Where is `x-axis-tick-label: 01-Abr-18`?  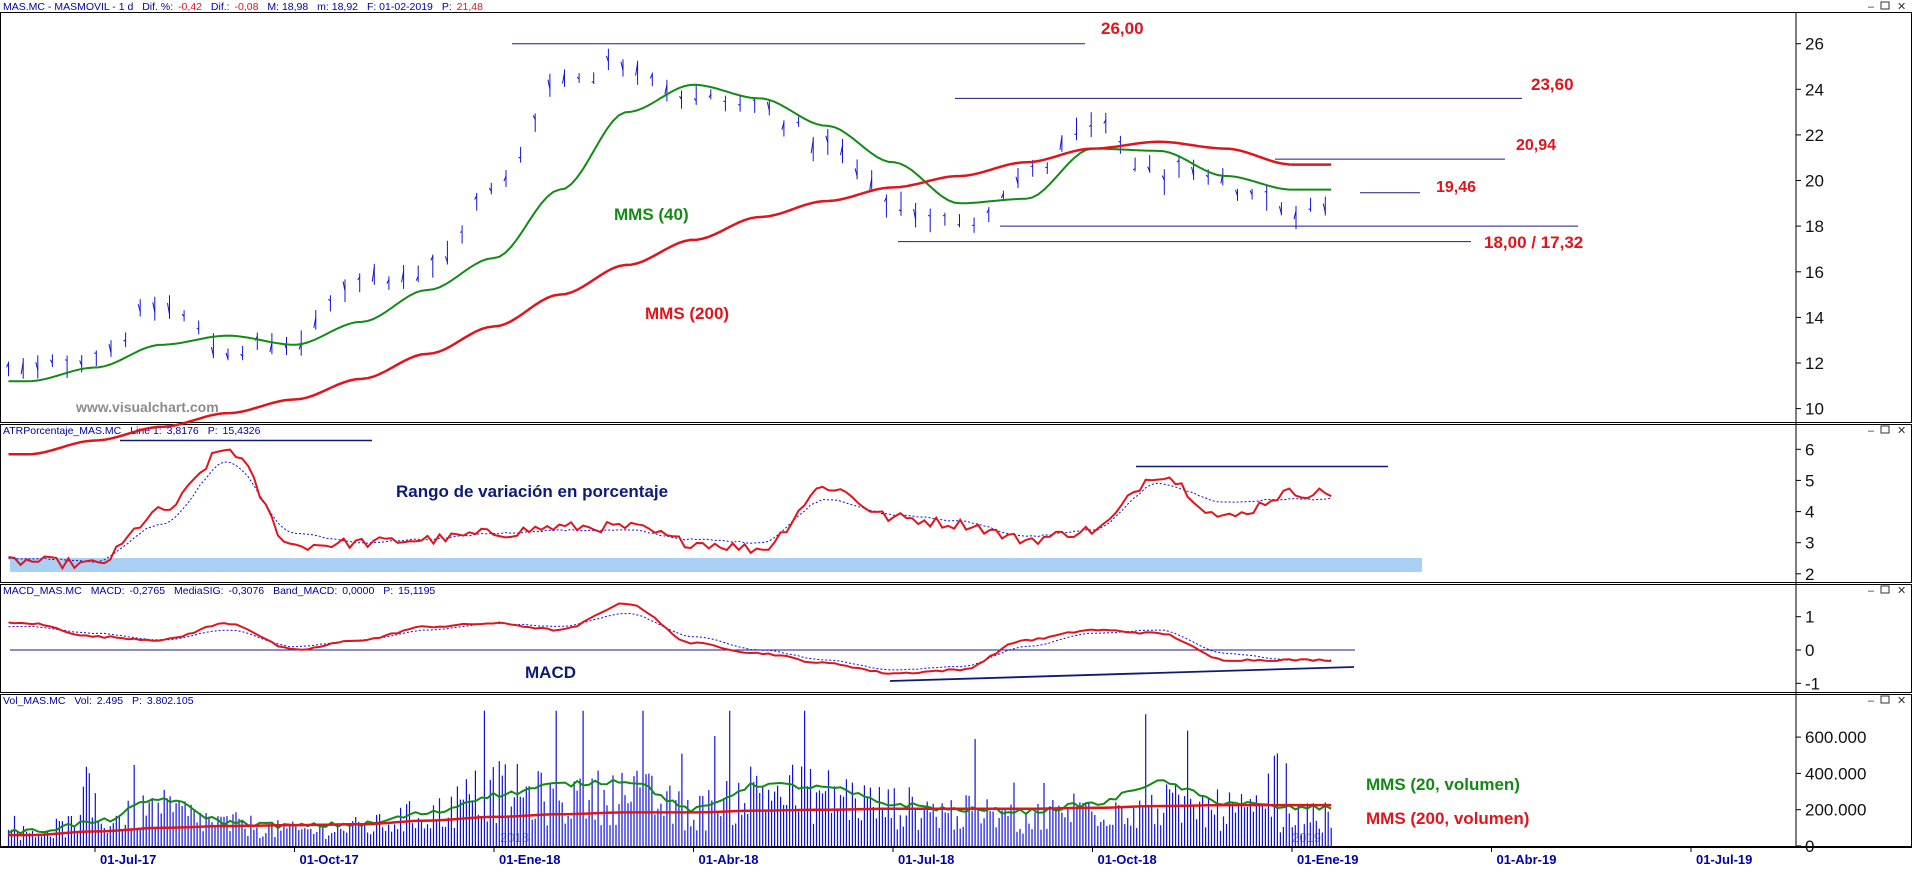 x-axis-tick-label: 01-Abr-18 is located at coordinates (729, 859).